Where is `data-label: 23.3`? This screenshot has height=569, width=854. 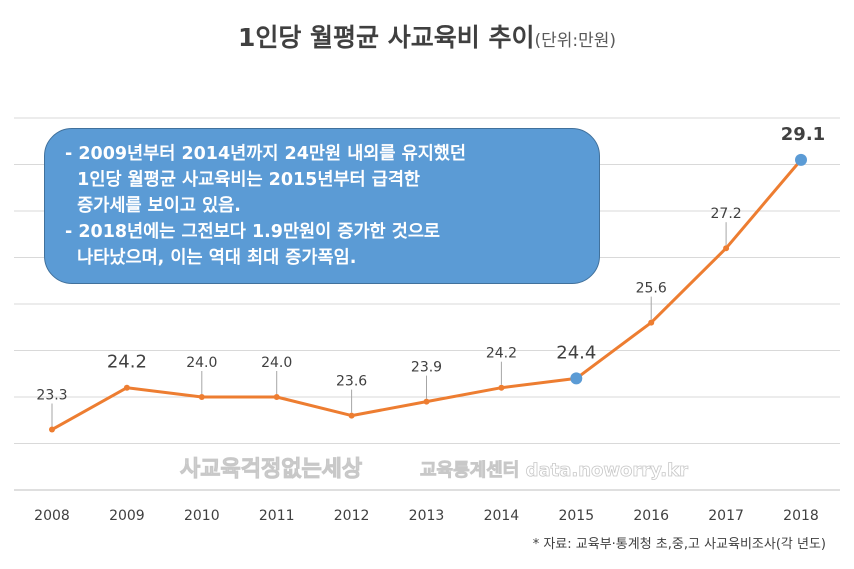
data-label: 23.3 is located at coordinates (51, 396).